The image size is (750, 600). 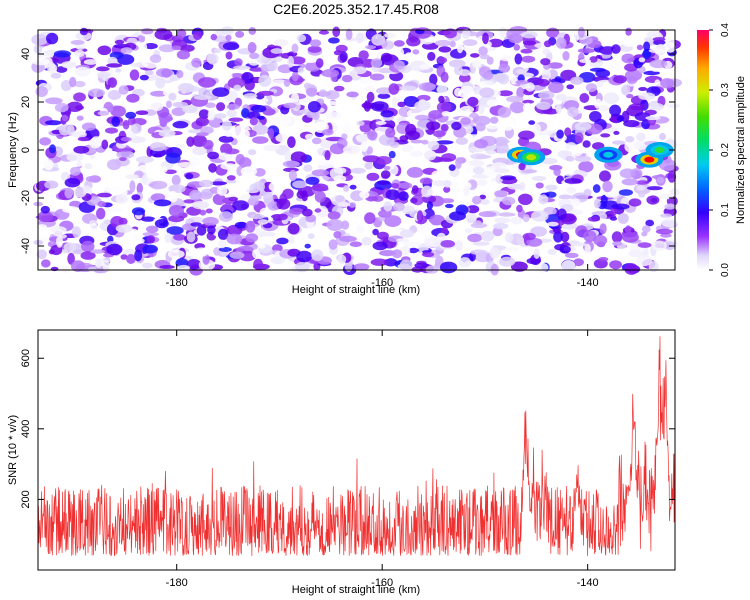 I want to click on snr-y-label: SNR (10 * v/v), so click(x=13, y=450).